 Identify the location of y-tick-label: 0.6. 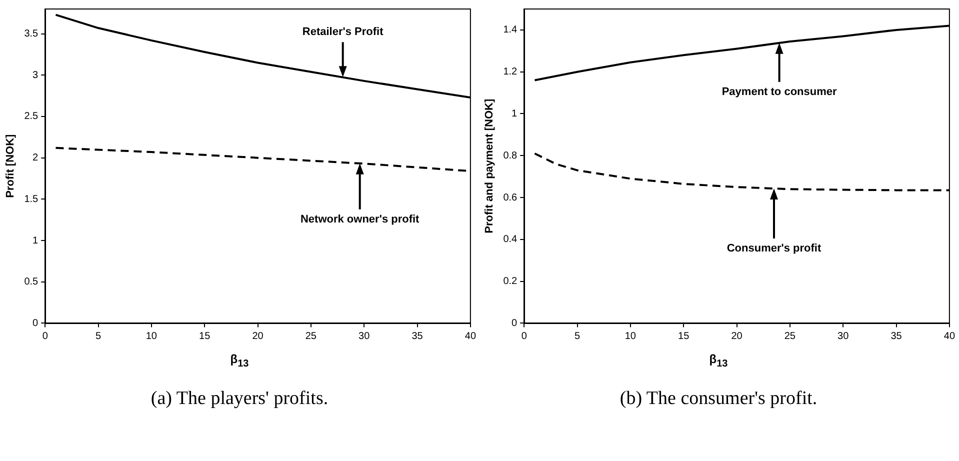
(510, 198).